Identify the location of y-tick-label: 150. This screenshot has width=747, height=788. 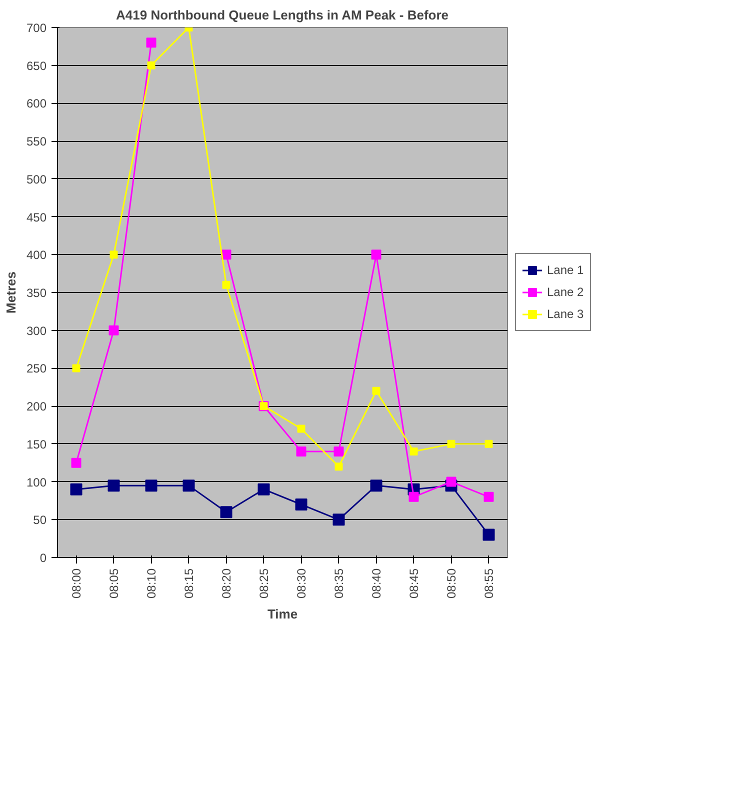
(36, 444).